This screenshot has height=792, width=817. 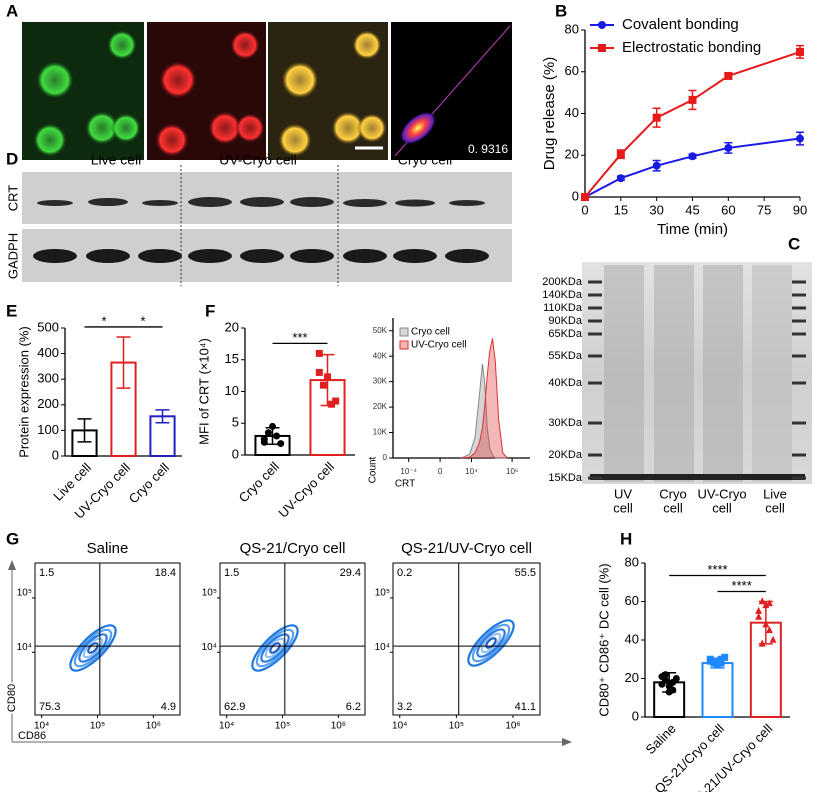 I want to click on marker-label: 110KDa, so click(x=563, y=308).